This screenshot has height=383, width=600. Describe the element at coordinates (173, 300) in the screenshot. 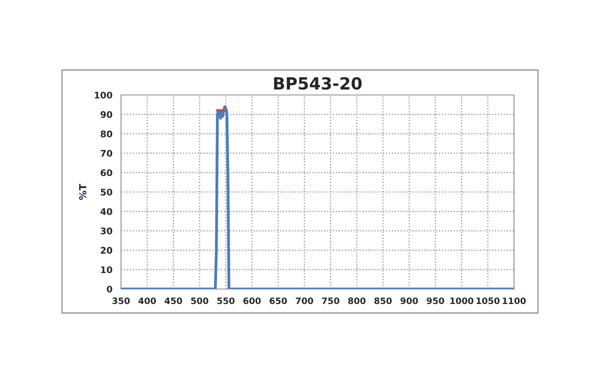

I see `x-tick-label: 450` at that location.